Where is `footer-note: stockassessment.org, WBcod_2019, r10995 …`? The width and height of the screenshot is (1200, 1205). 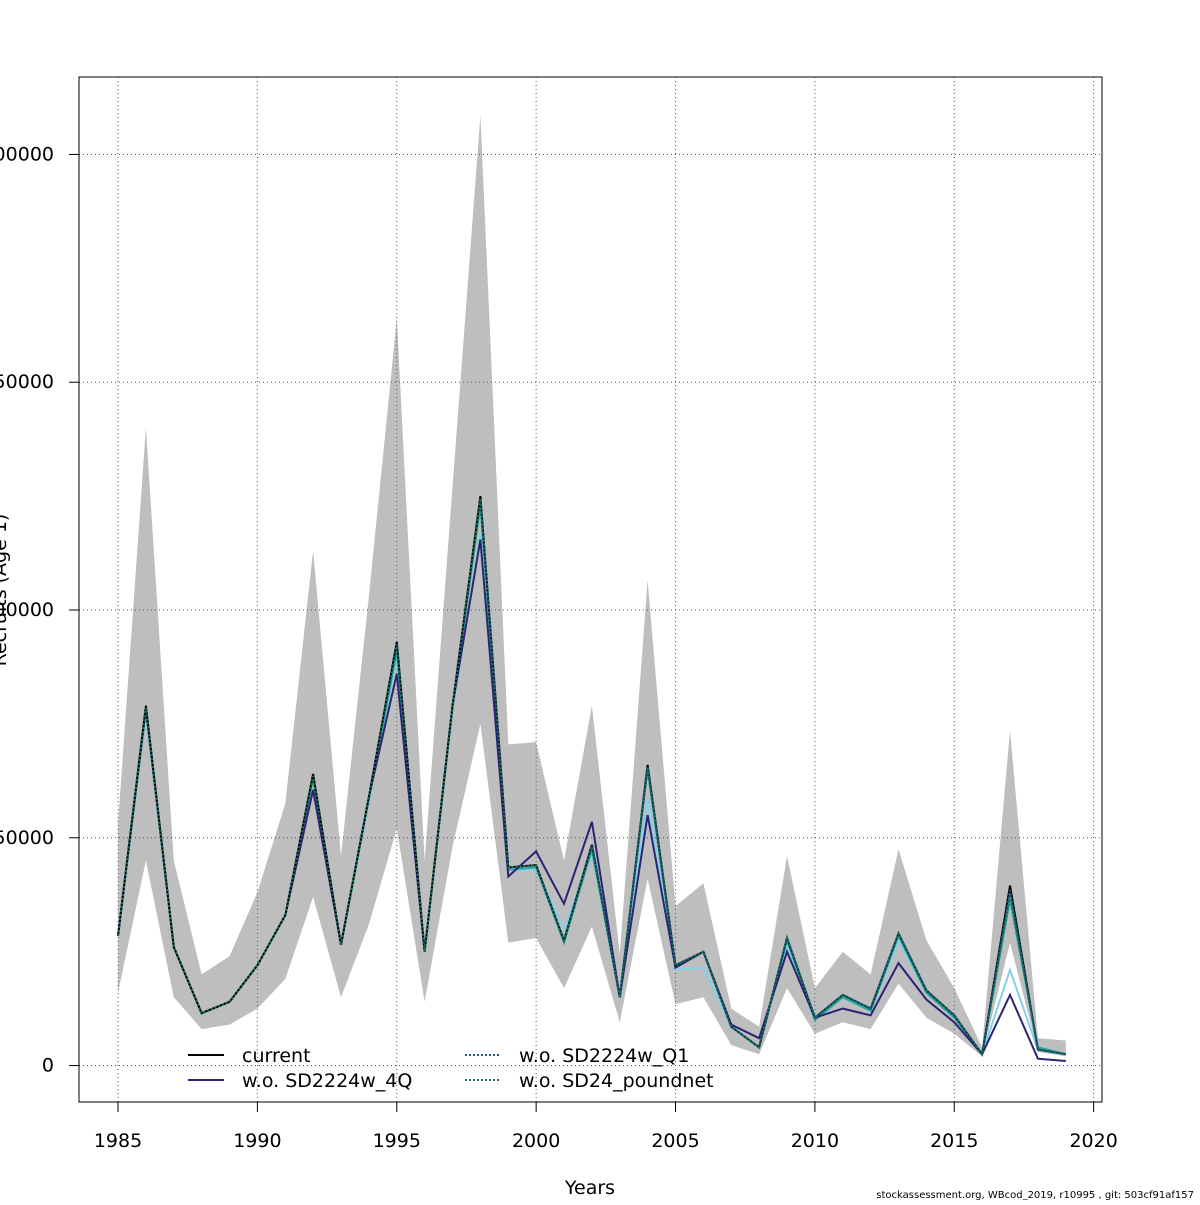 footer-note: stockassessment.org, WBcod_2019, r10995 … is located at coordinates (1035, 1195).